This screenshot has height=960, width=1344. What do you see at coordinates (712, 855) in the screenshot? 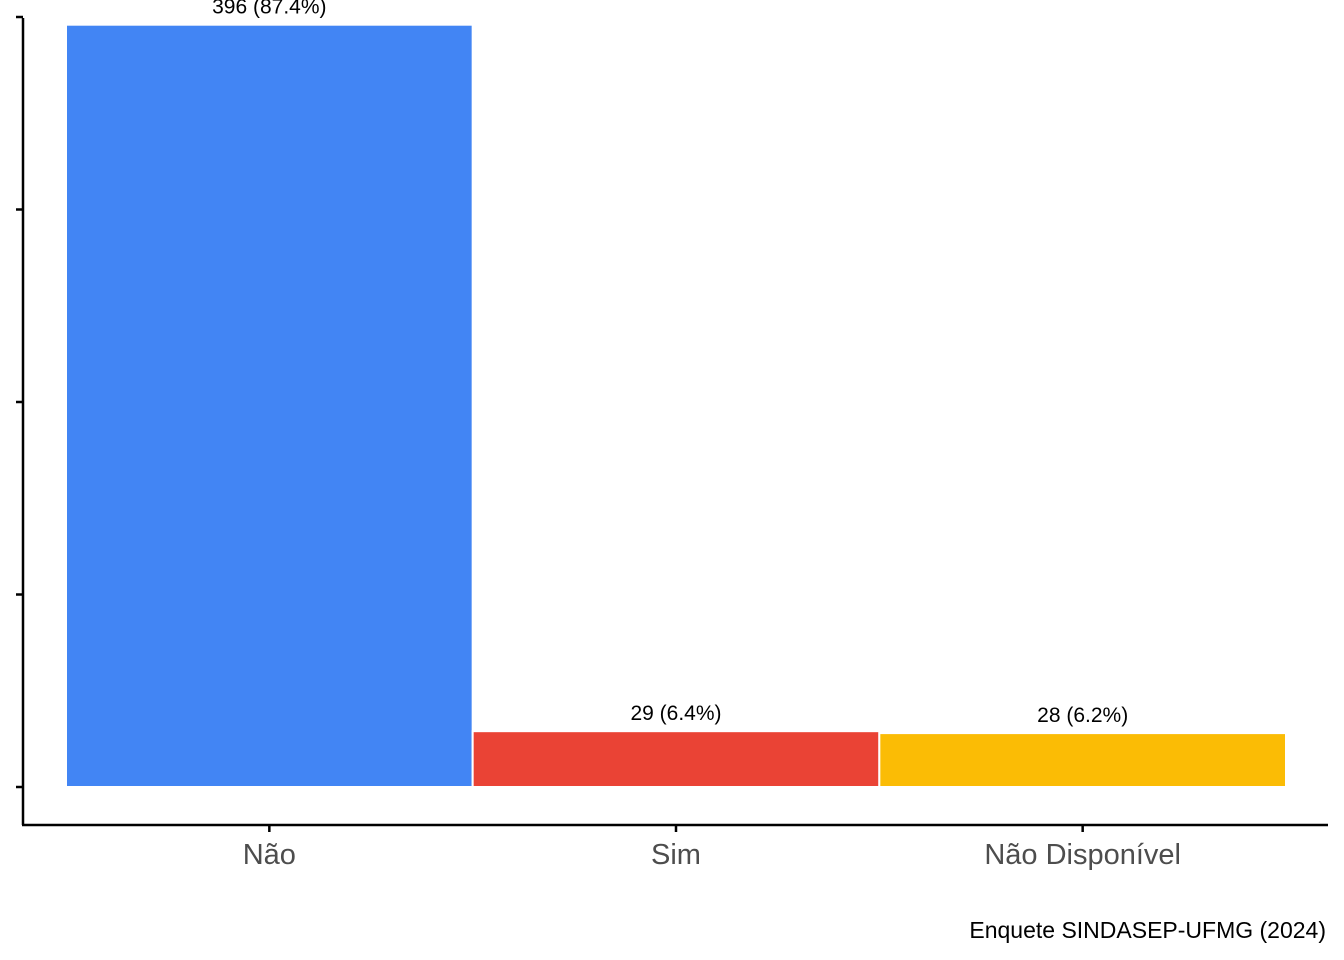
I see `x-axis-labels: Não Sim Não Disponível` at bounding box center [712, 855].